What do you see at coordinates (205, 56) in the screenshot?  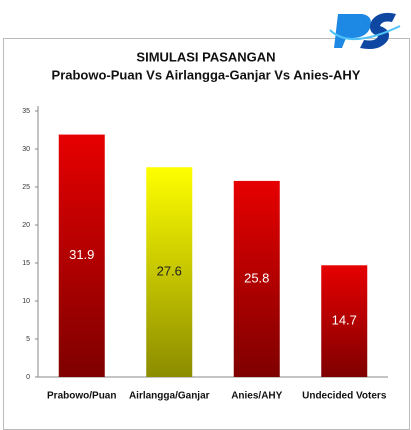 I see `chart-title: SIMULASI PASANGAN` at bounding box center [205, 56].